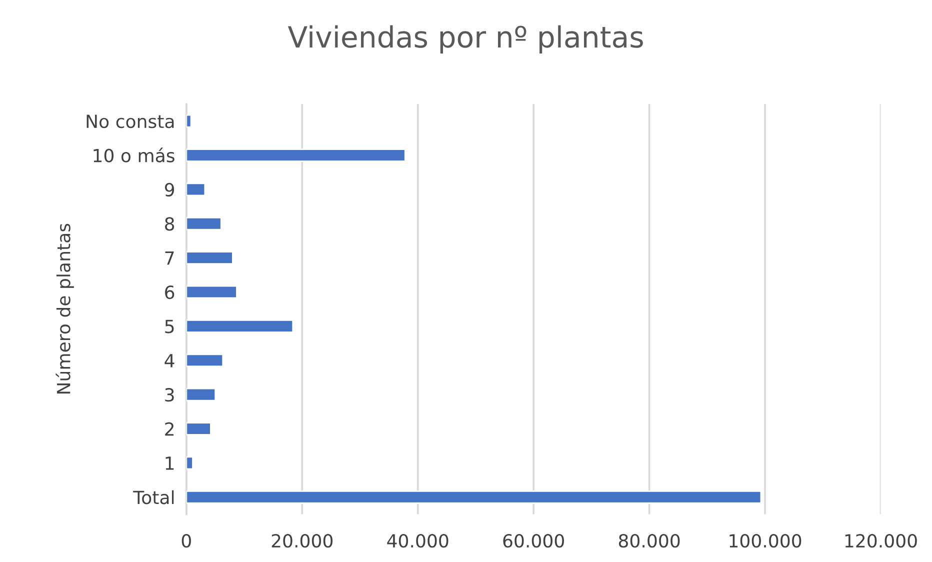 The width and height of the screenshot is (932, 562). I want to click on chart-title: Viviendas por nº plantas, so click(465, 39).